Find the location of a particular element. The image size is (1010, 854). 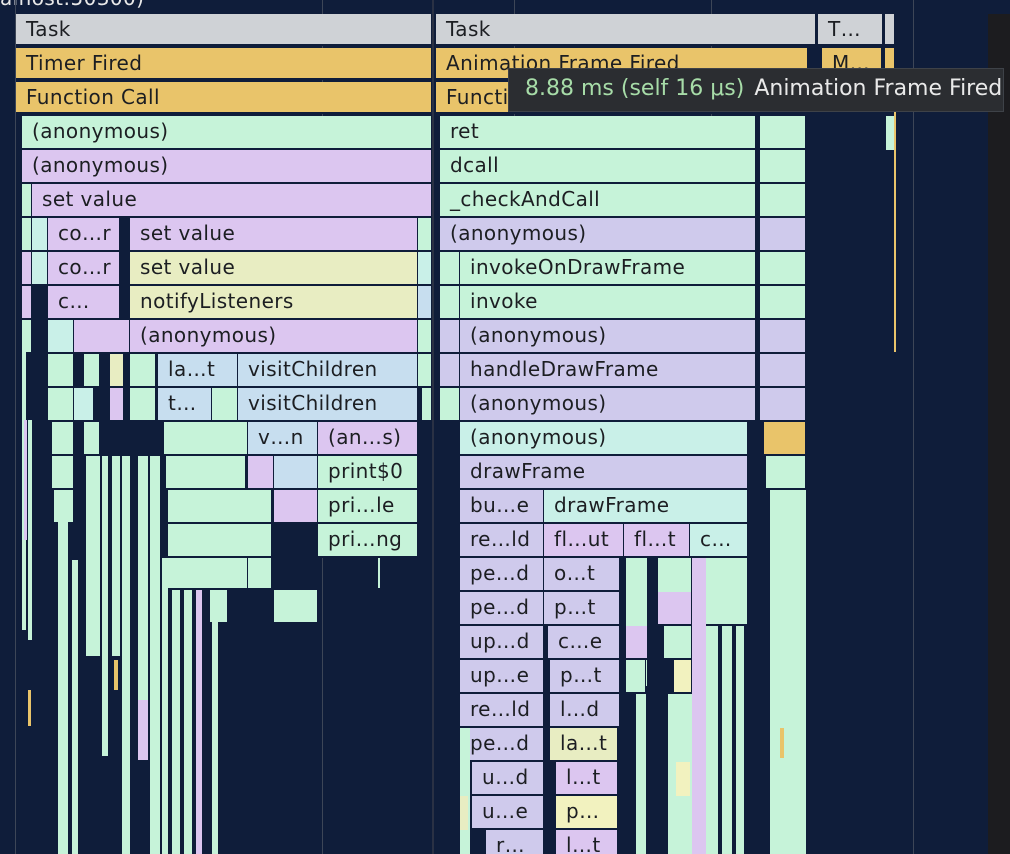

task-block is located at coordinates (890, 30).